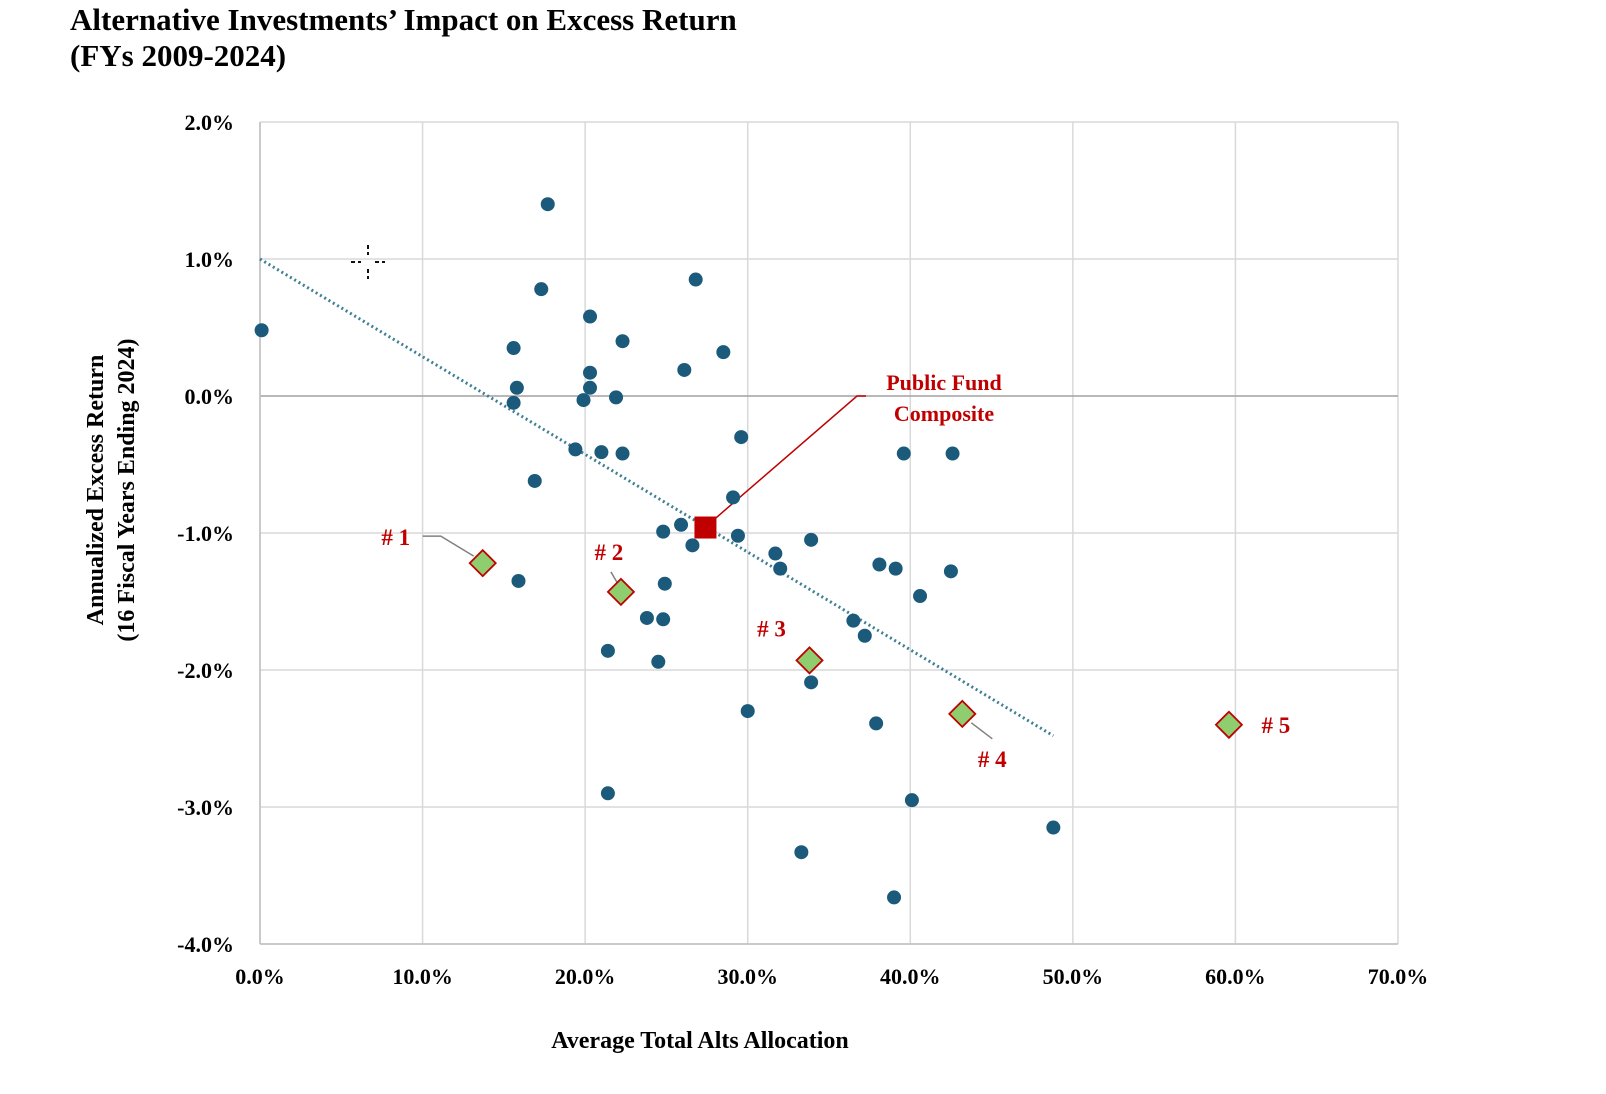 The width and height of the screenshot is (1606, 1094). I want to click on x-tick-label: 20.0%, so click(585, 976).